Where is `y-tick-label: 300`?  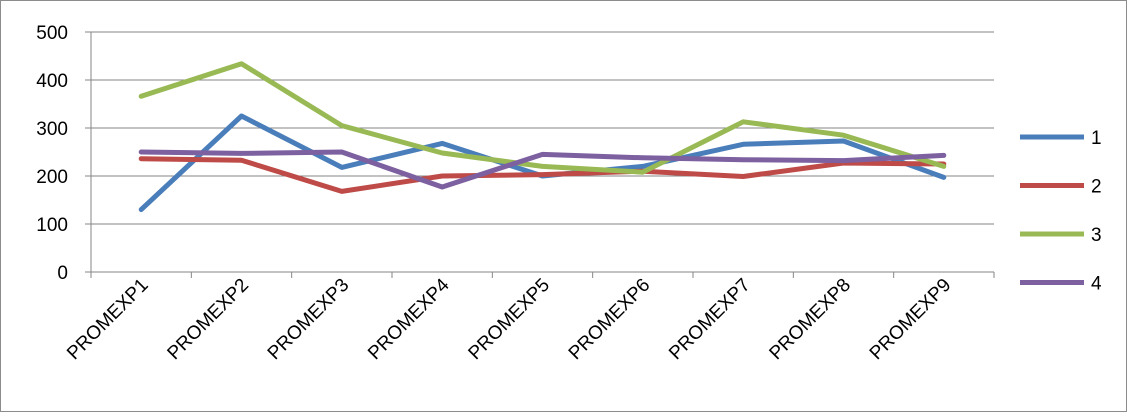
y-tick-label: 300 is located at coordinates (52, 129).